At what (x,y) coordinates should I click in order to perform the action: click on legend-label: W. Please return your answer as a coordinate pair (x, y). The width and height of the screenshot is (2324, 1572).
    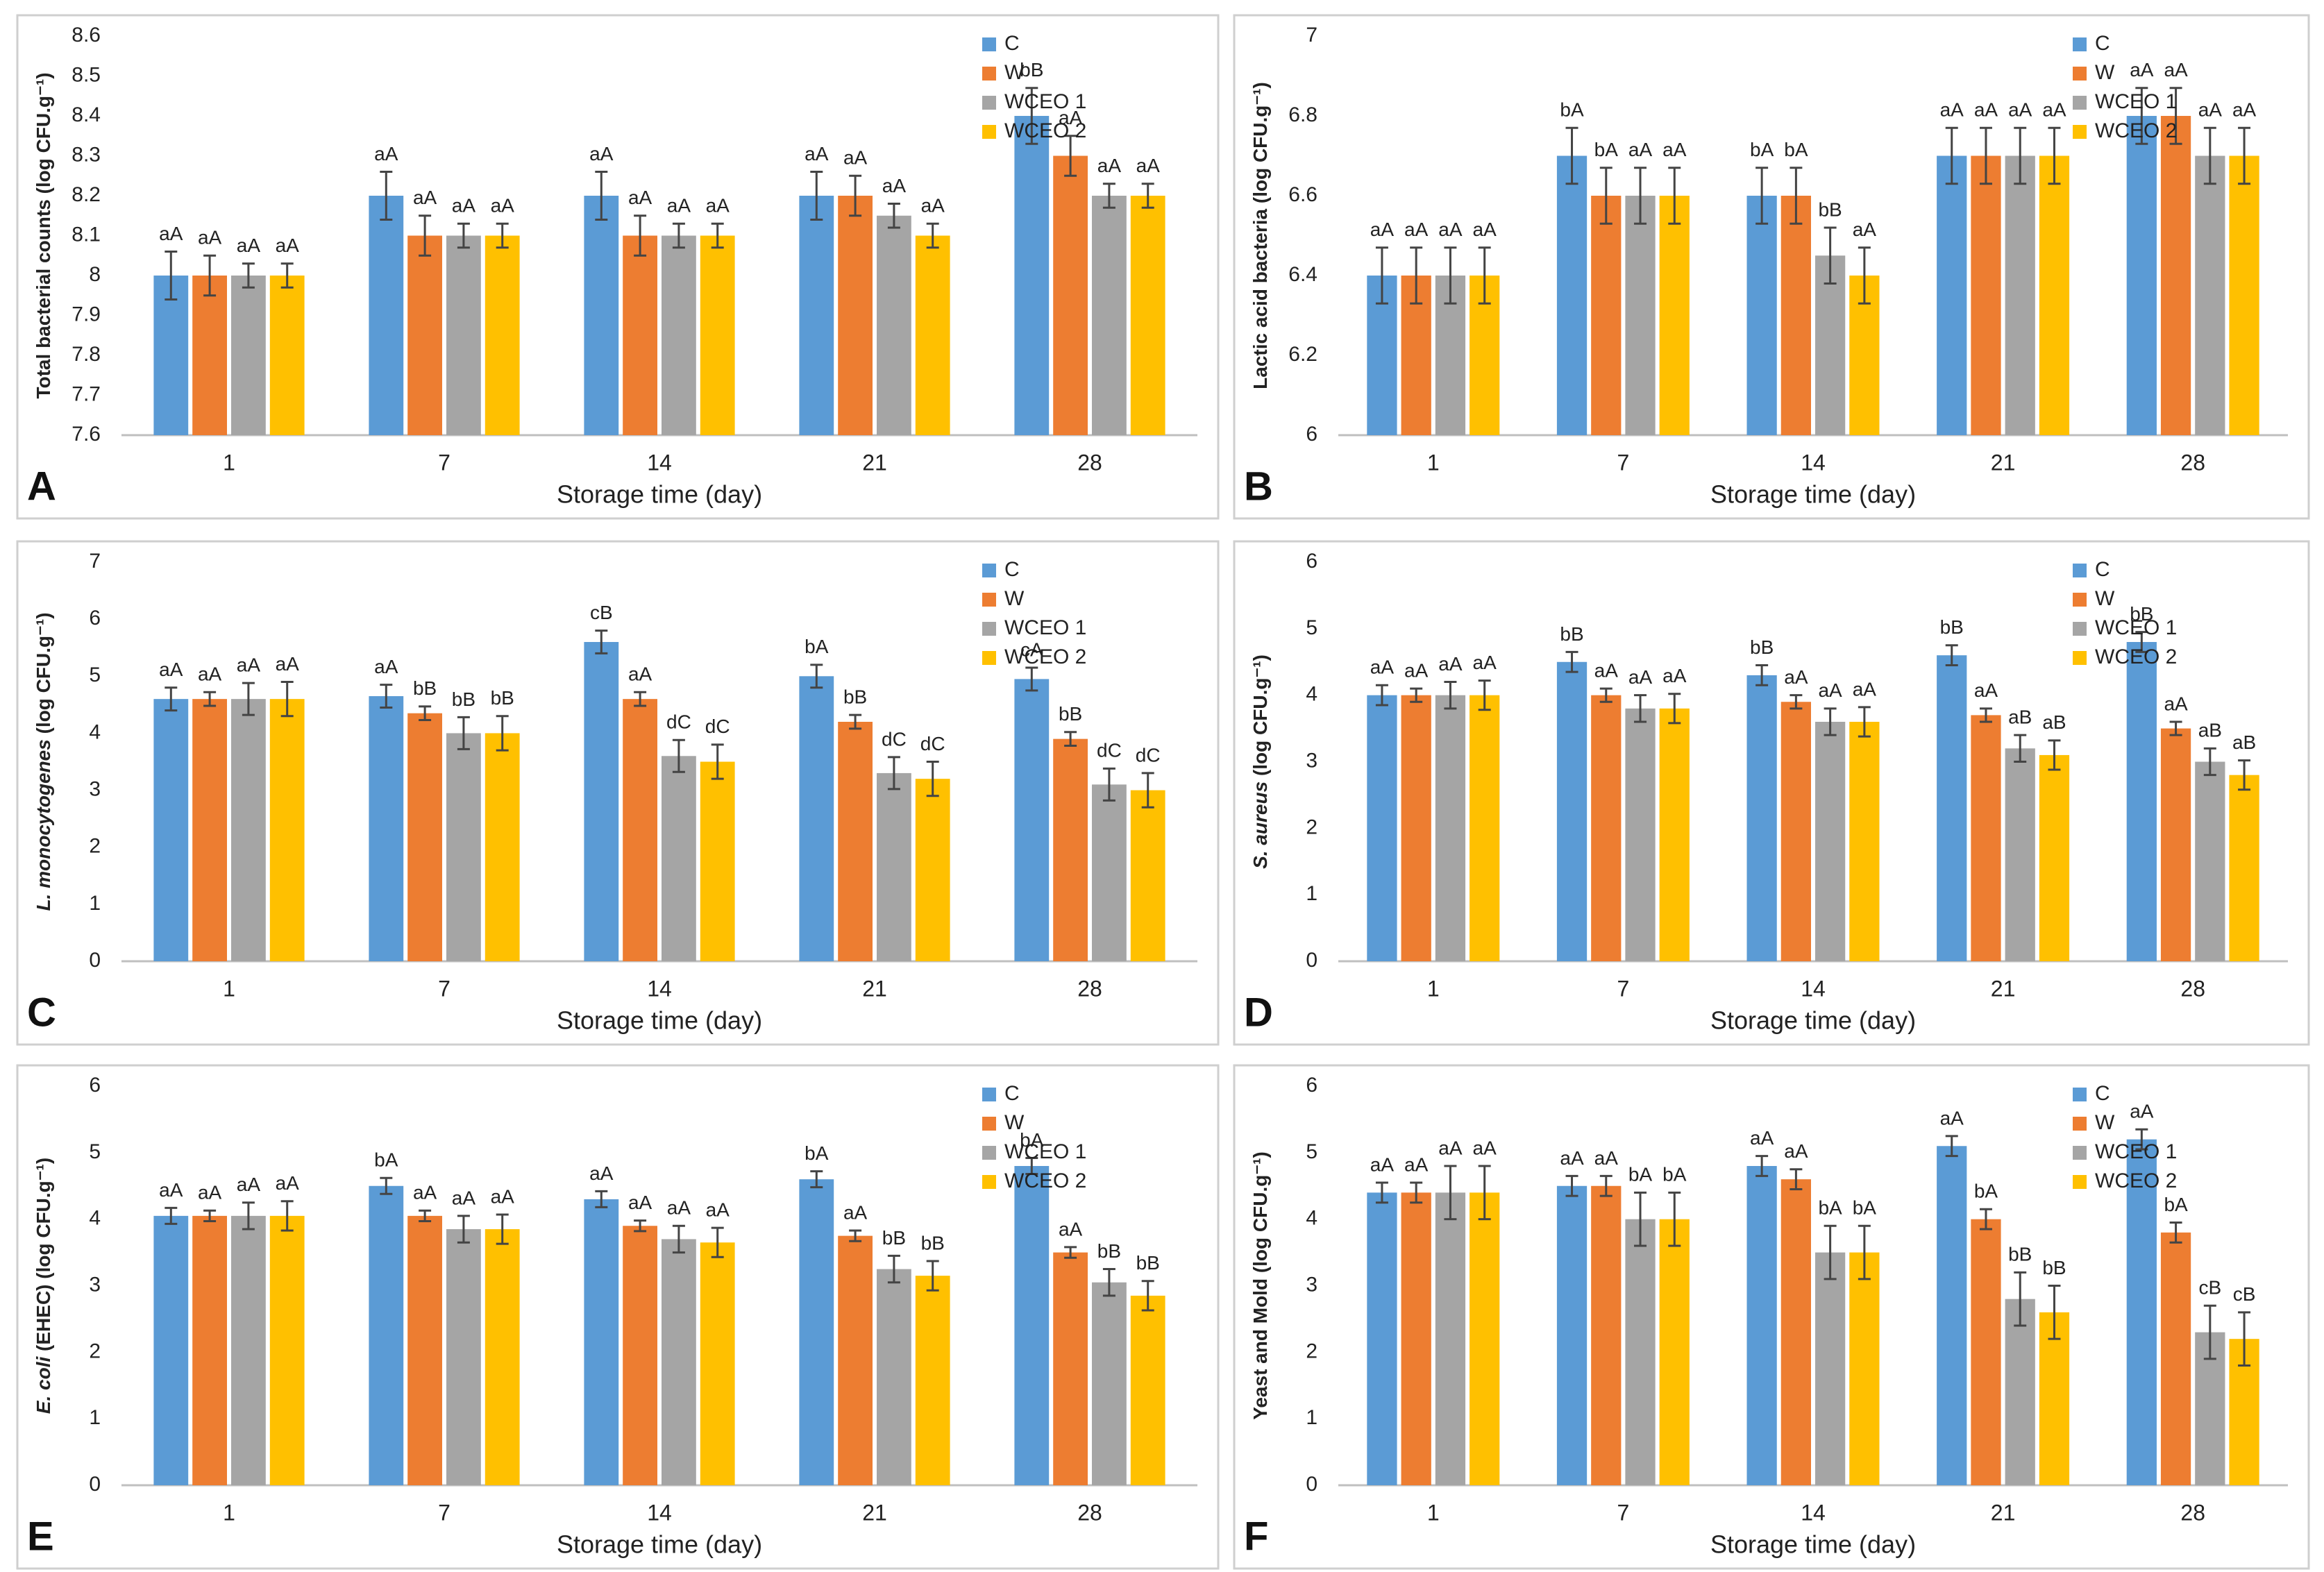
    Looking at the image, I should click on (1014, 598).